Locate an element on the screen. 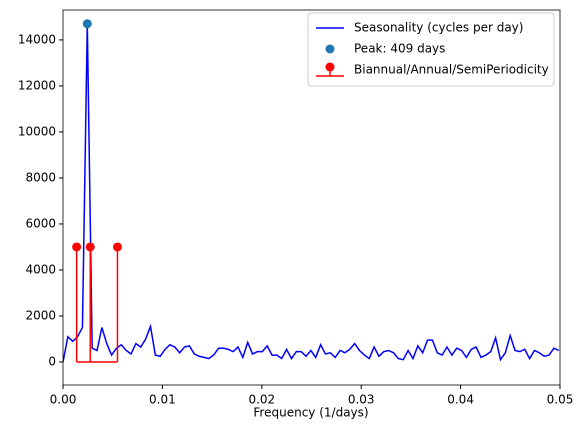 The height and width of the screenshot is (432, 585). legend-box is located at coordinates (431, 49).